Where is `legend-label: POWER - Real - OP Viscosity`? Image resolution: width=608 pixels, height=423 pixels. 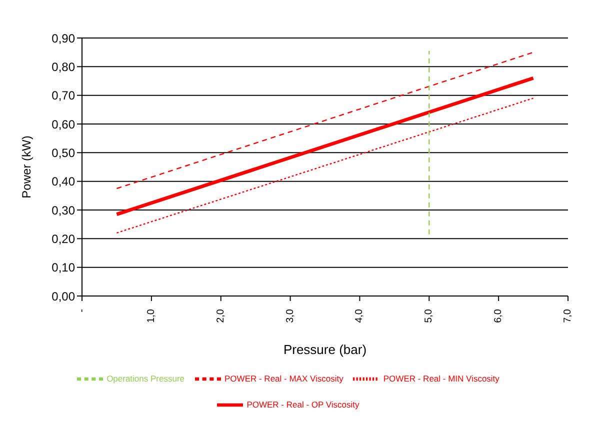 legend-label: POWER - Real - OP Viscosity is located at coordinates (303, 404).